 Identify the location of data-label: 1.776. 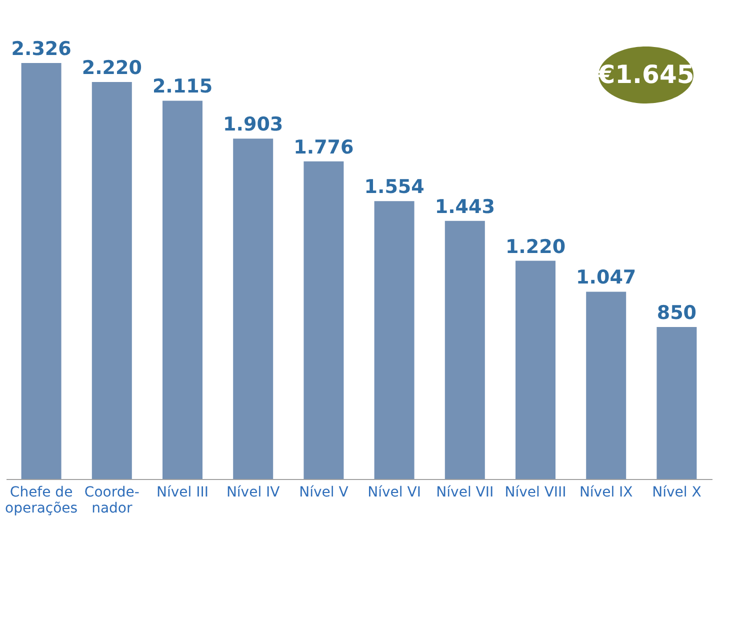
(324, 147).